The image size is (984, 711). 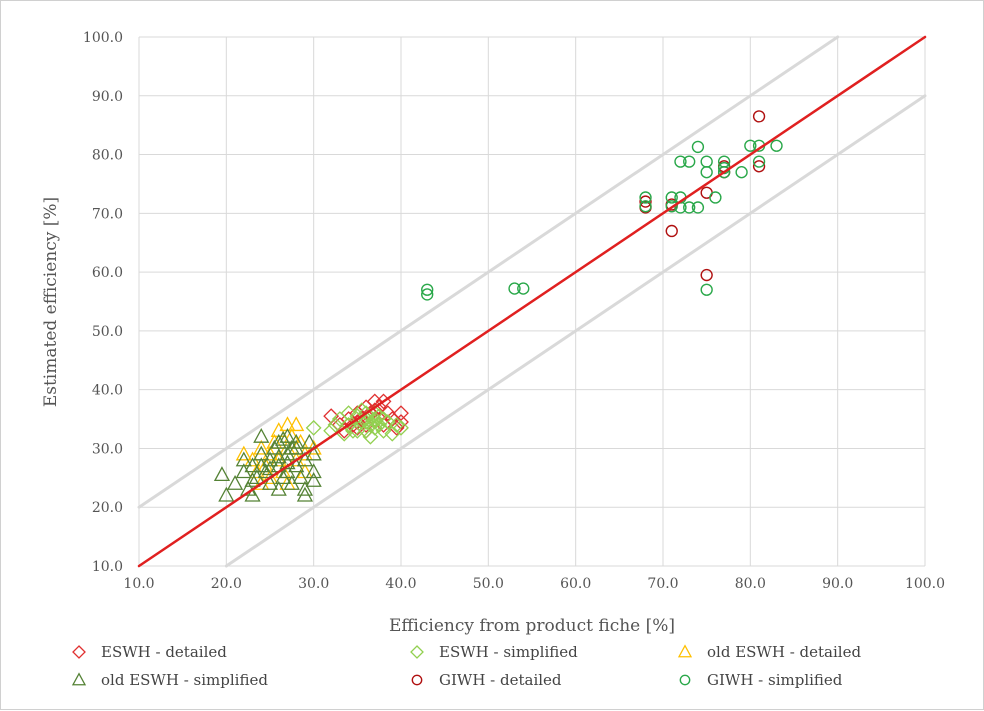 I want to click on series-old-eswh-simplified, so click(x=267, y=464).